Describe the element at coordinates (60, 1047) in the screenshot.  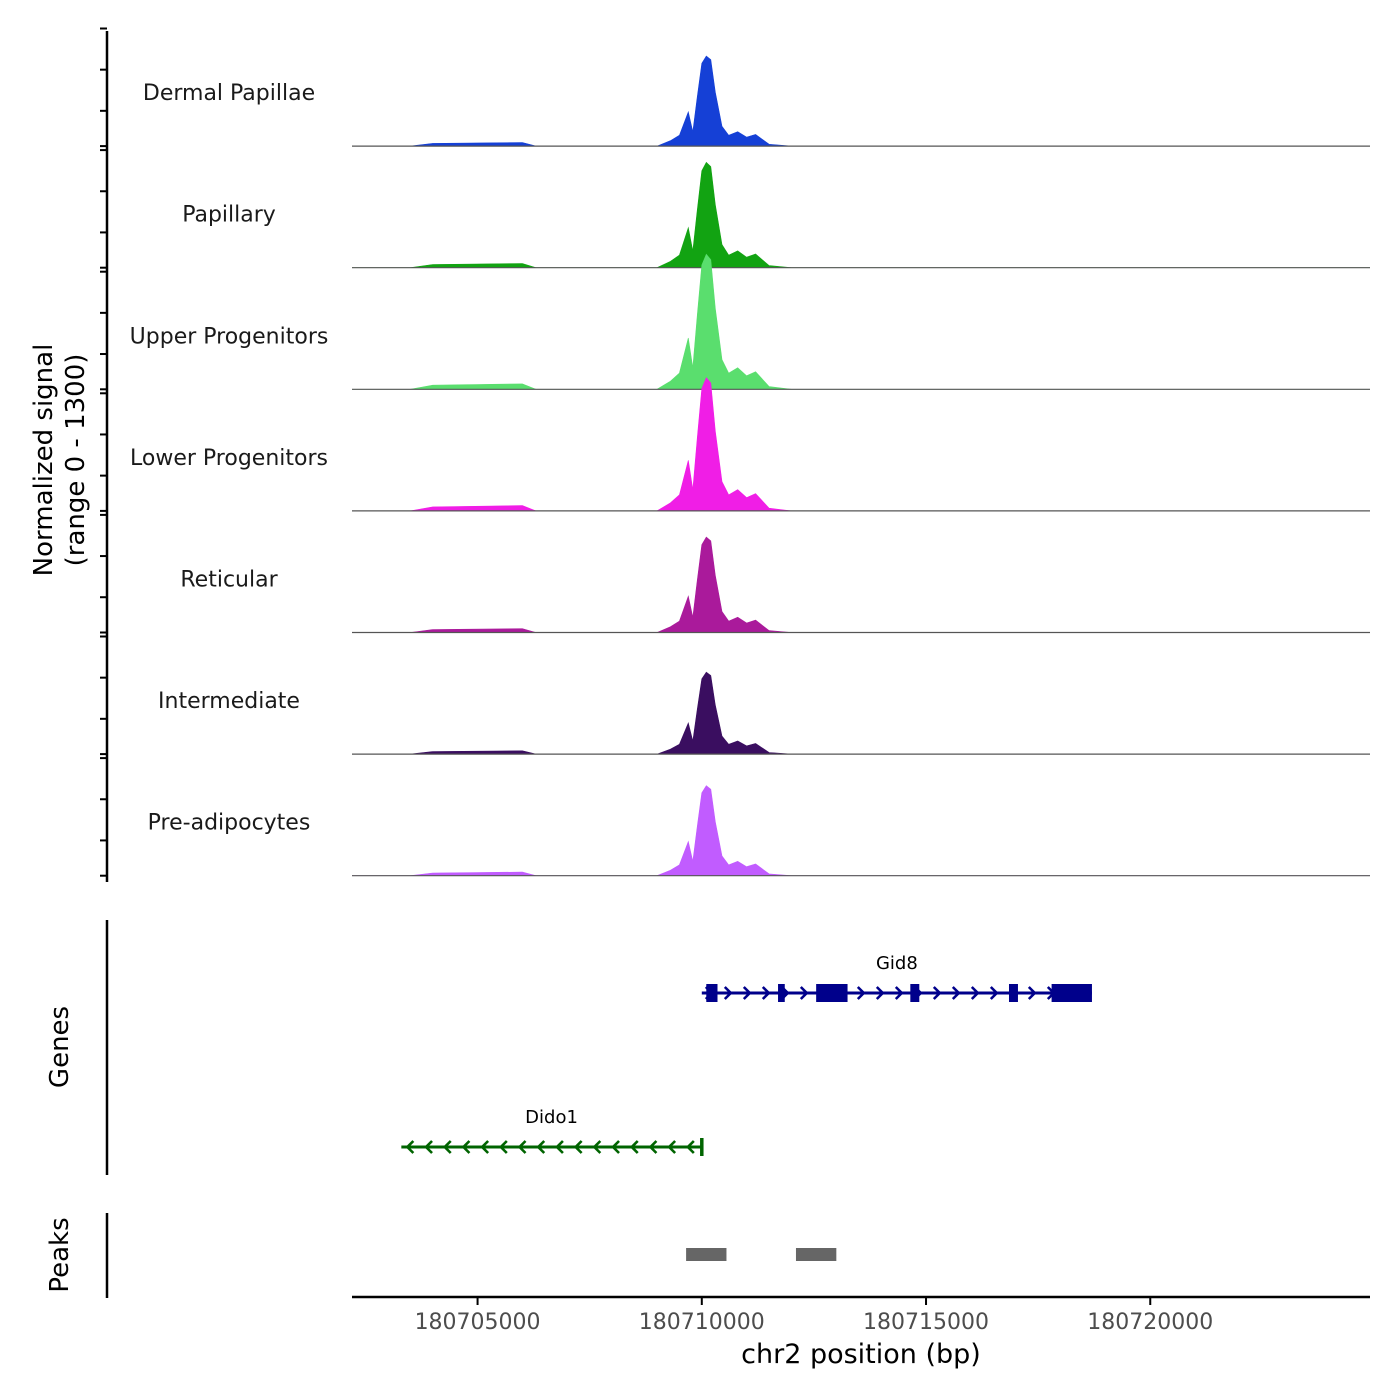
I see `genes-panel-label: Genes` at that location.